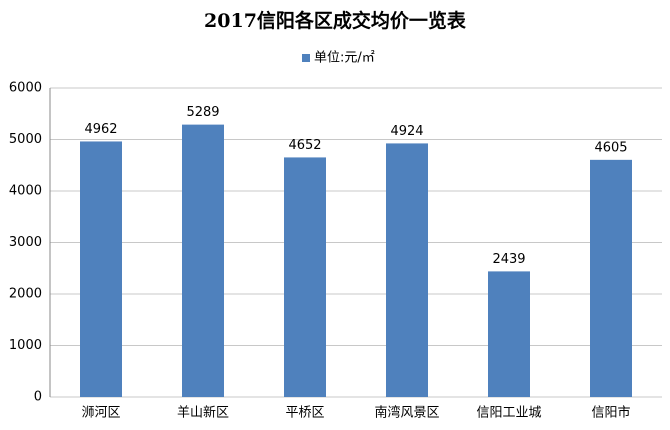  Describe the element at coordinates (610, 147) in the screenshot. I see `value-label: 4605` at that location.